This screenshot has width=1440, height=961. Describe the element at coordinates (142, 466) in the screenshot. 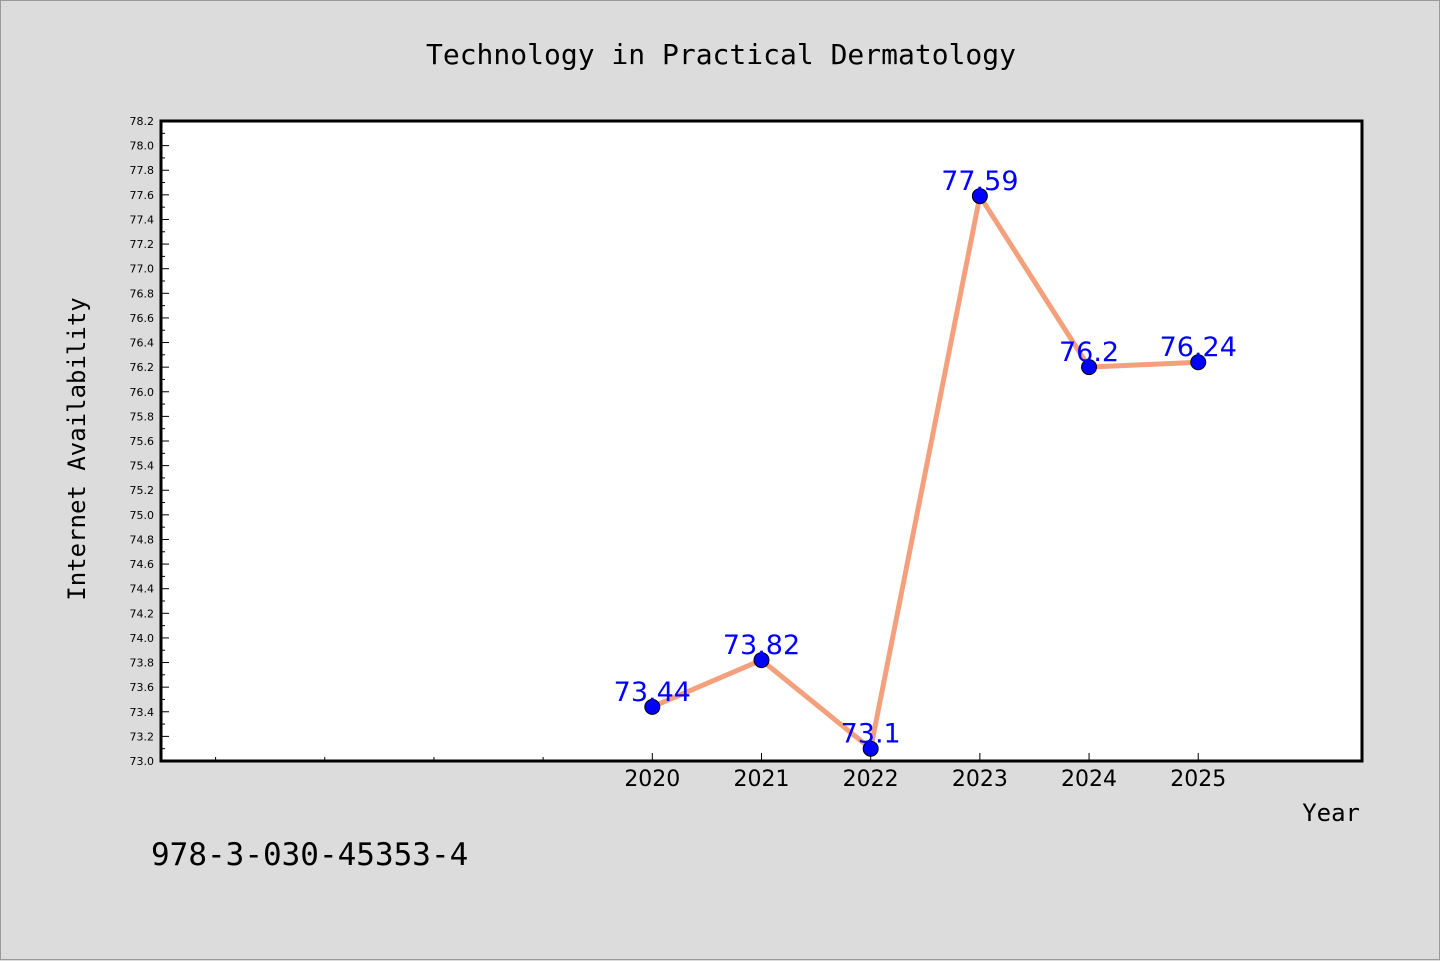

I see `y-tick-label: 75.4` at that location.